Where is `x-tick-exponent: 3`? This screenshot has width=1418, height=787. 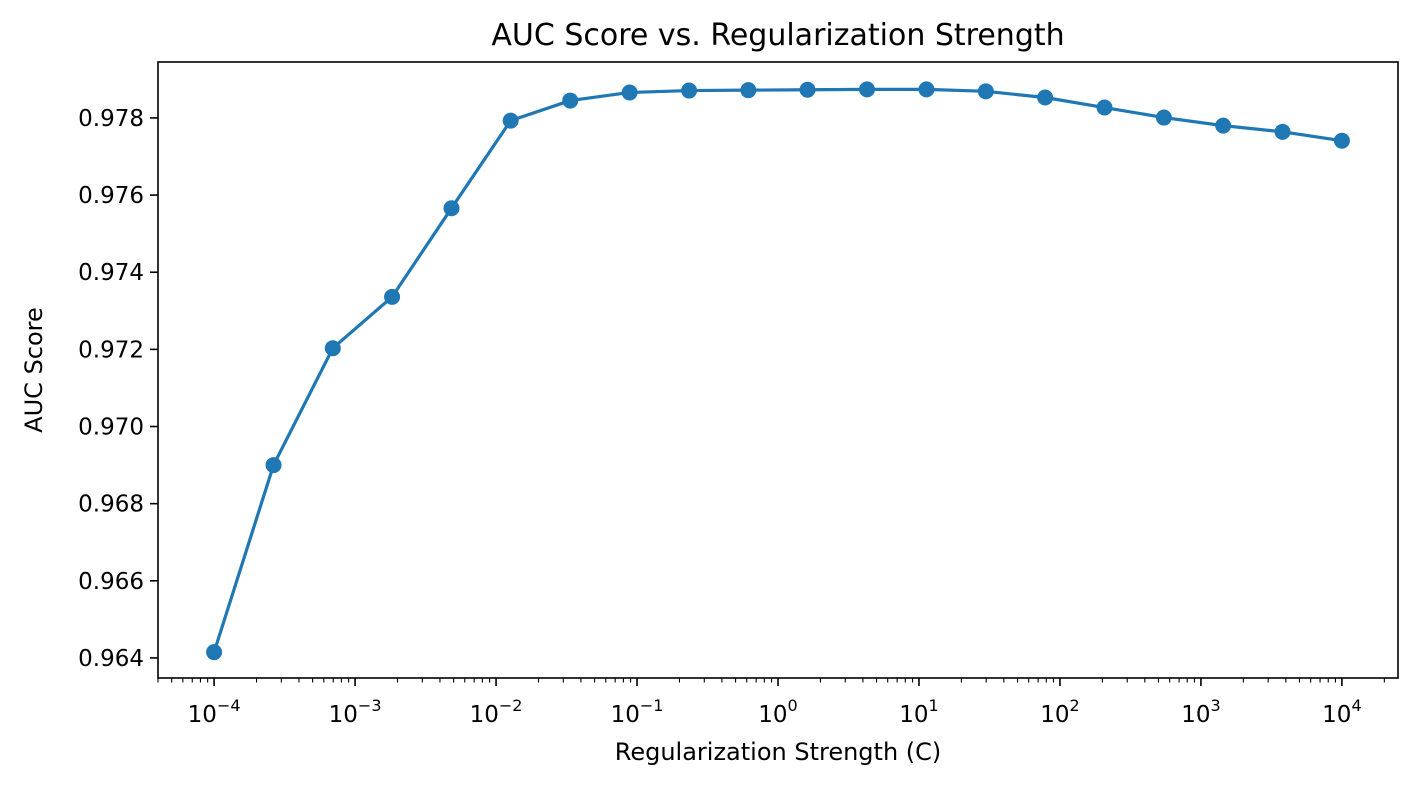 x-tick-exponent: 3 is located at coordinates (1215, 705).